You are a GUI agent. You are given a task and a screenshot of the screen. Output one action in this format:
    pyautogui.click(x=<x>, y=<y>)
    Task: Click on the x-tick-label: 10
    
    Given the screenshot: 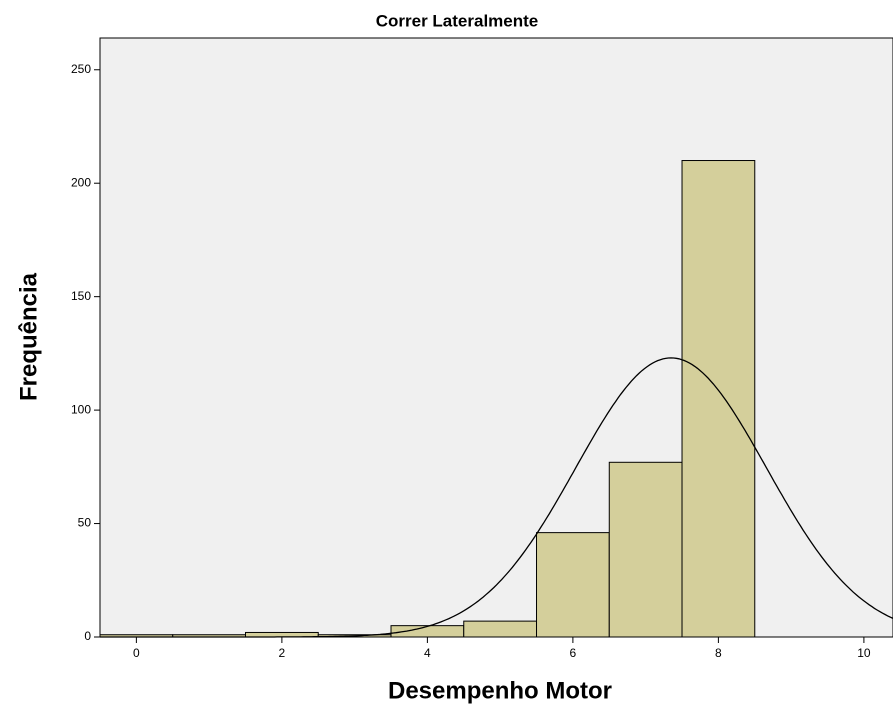 What is the action you would take?
    pyautogui.click(x=864, y=653)
    